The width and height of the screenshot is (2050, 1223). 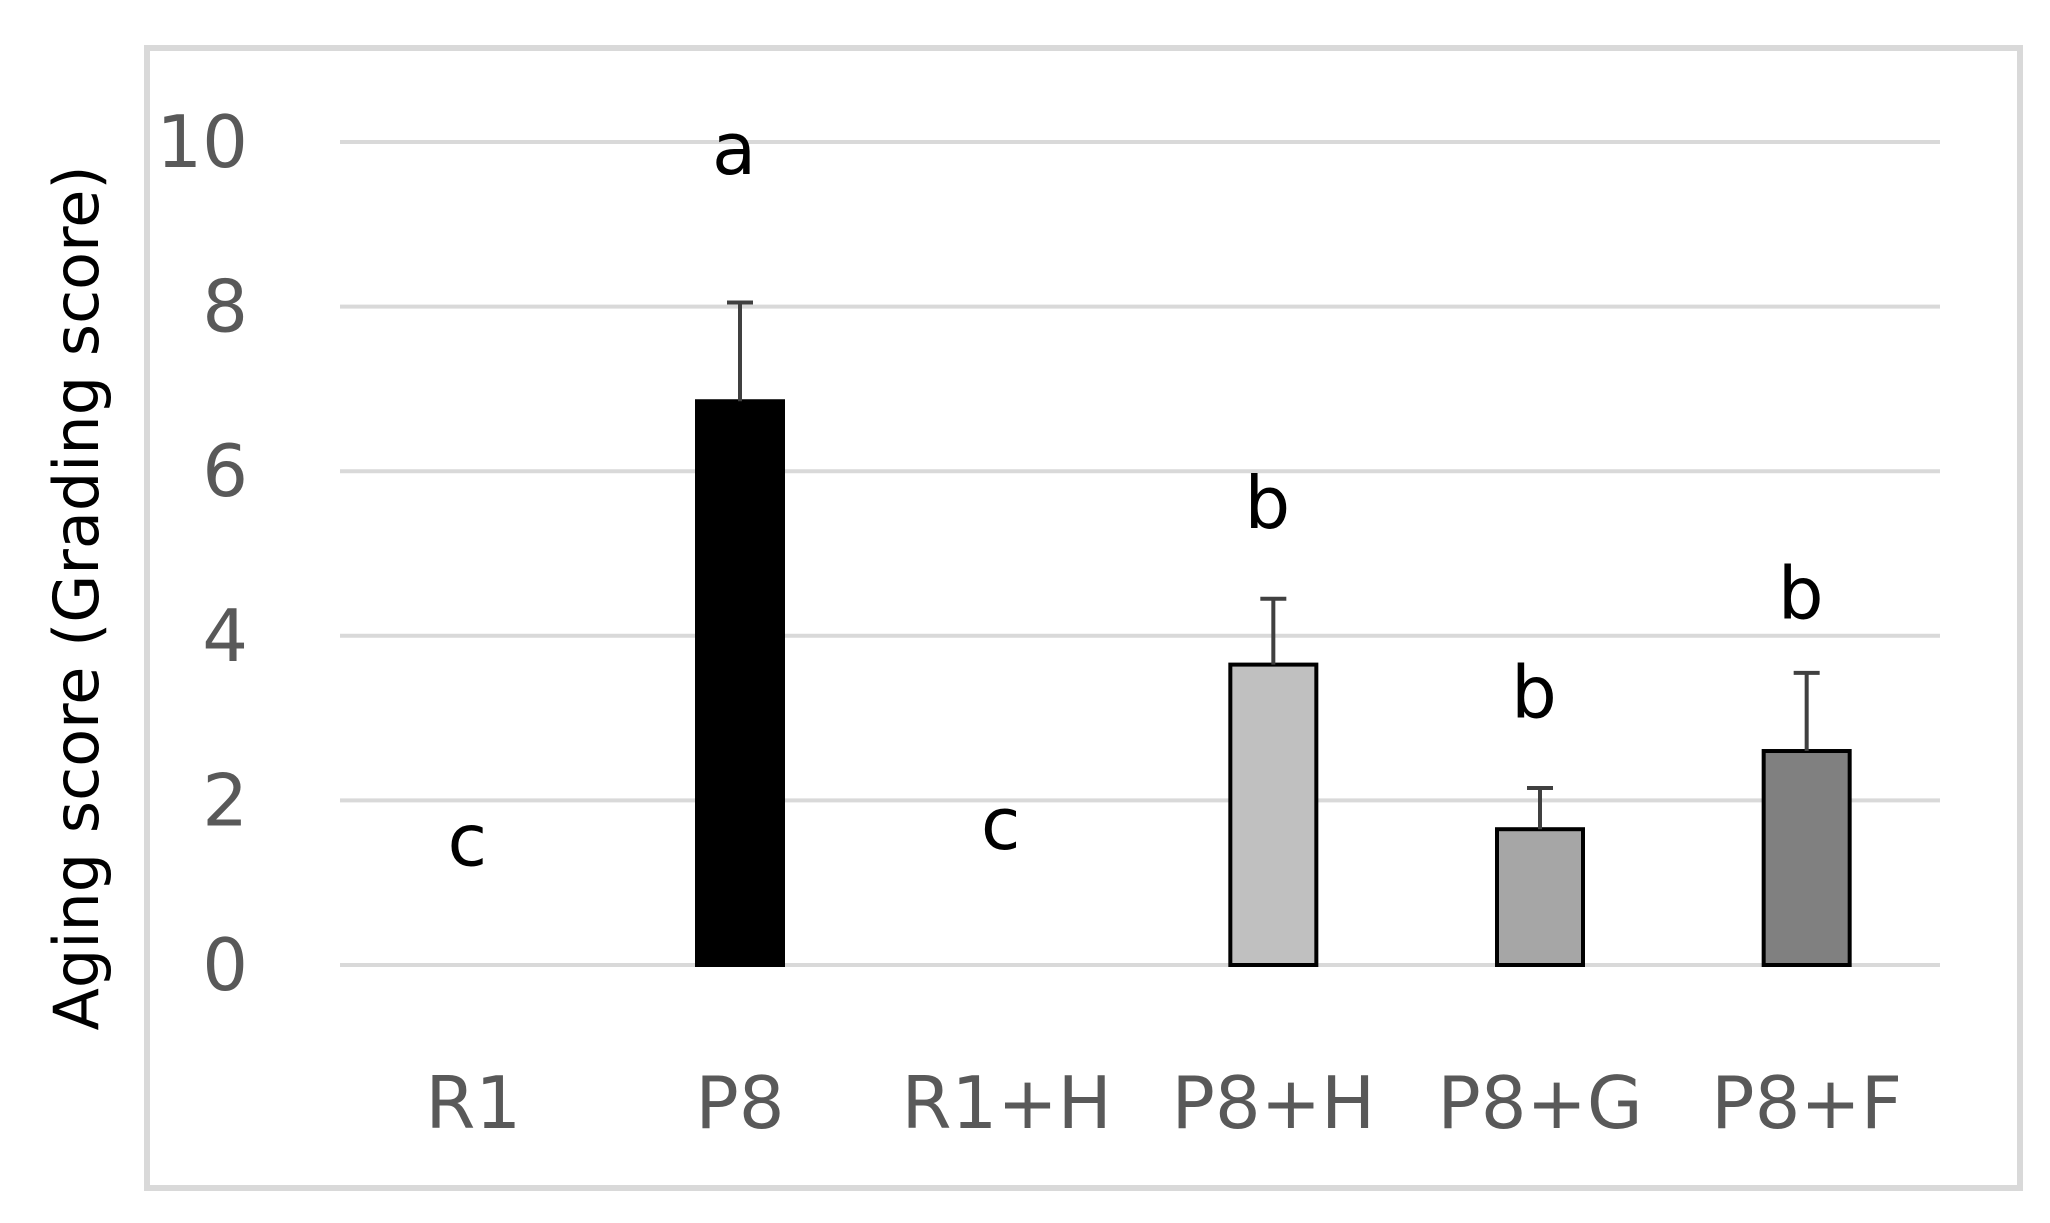 What do you see at coordinates (1273, 814) in the screenshot?
I see `bar-p8-plus-h` at bounding box center [1273, 814].